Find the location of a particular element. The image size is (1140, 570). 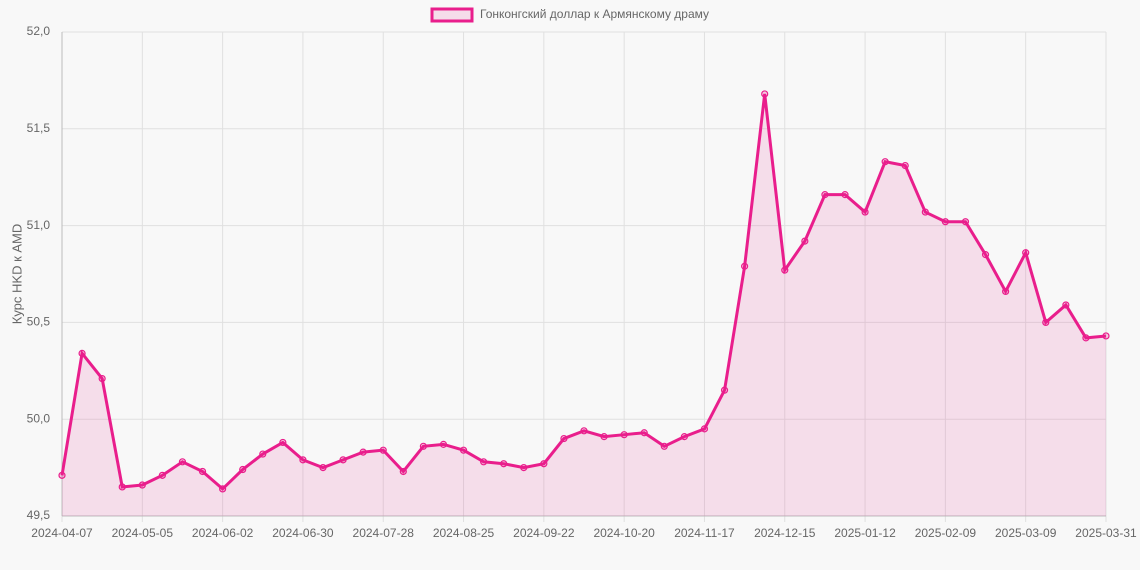

legend-swatch is located at coordinates (452, 15).